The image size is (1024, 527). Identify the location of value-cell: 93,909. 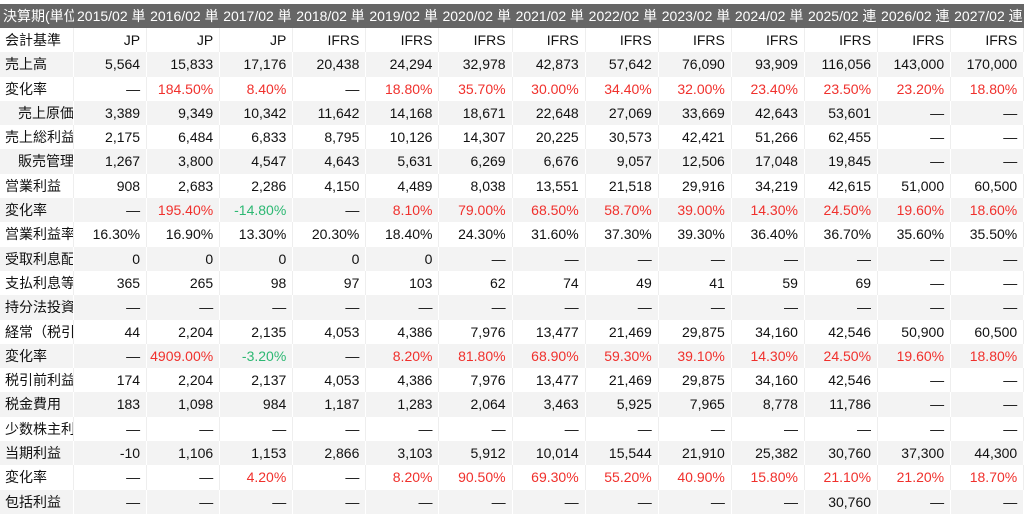
(768, 64).